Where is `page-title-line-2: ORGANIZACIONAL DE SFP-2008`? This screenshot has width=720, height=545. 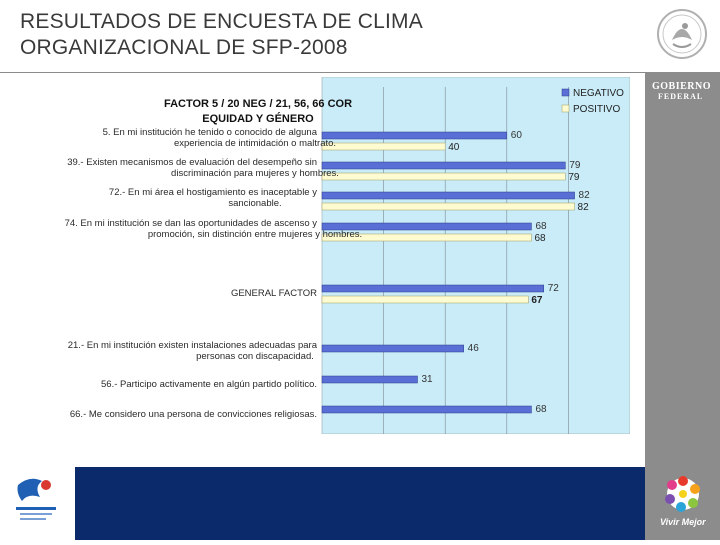
page-title-line-2: ORGANIZACIONAL DE SFP-2008 is located at coordinates (184, 47).